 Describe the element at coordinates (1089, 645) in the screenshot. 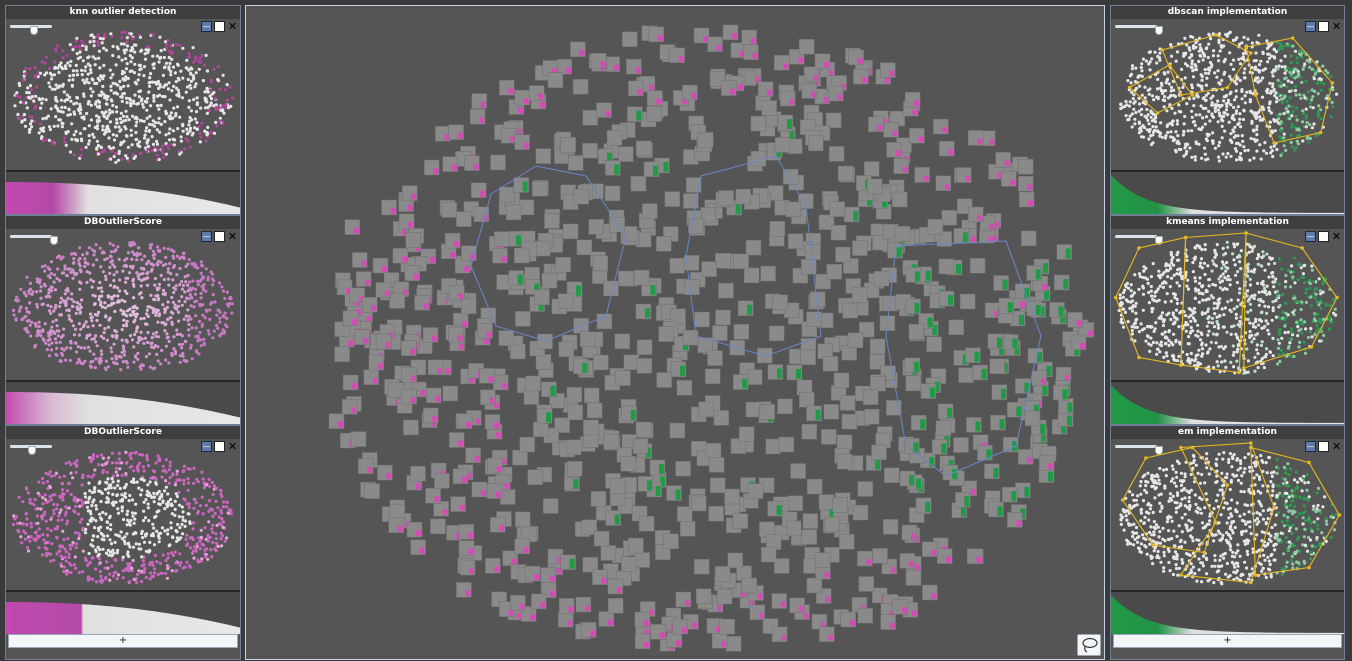

I see `lasso-button` at that location.